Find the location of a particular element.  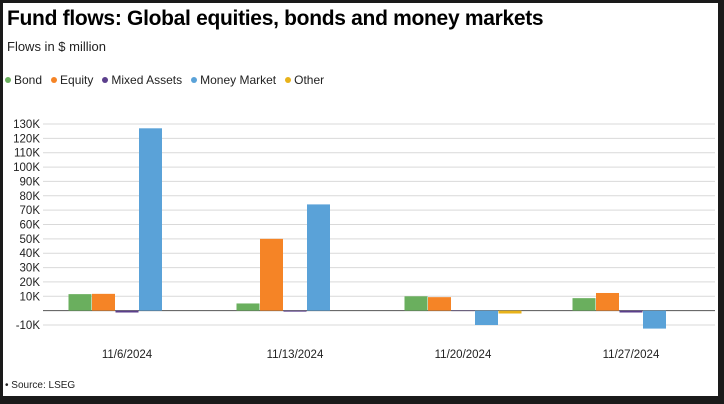

y-tick-label: 110K is located at coordinates (27, 154).